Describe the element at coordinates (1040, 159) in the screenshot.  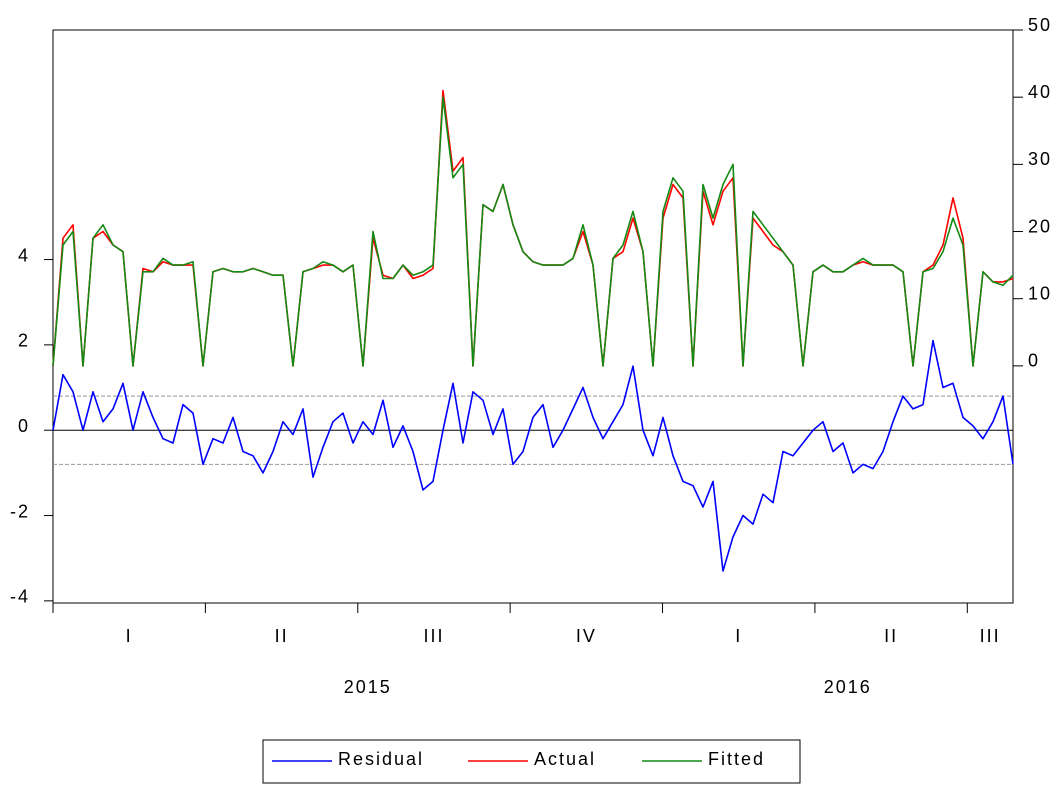
I see `y2-tick-label: 30` at that location.